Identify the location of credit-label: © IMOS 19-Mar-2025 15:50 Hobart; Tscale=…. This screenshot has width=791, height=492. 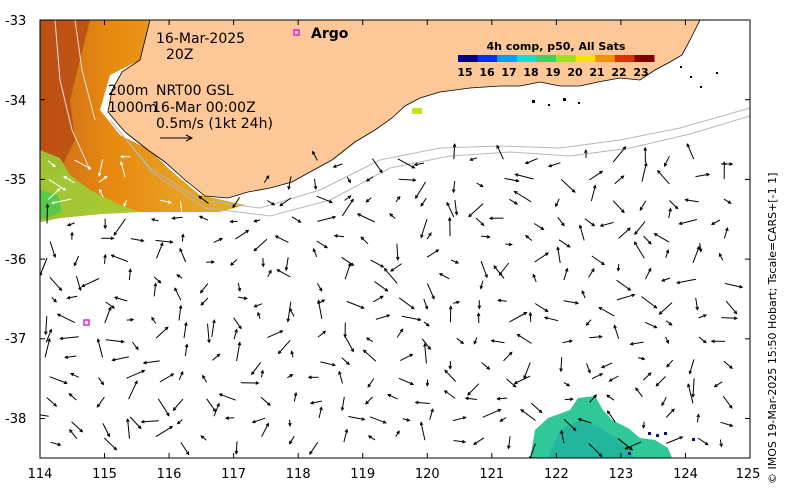
(772, 328).